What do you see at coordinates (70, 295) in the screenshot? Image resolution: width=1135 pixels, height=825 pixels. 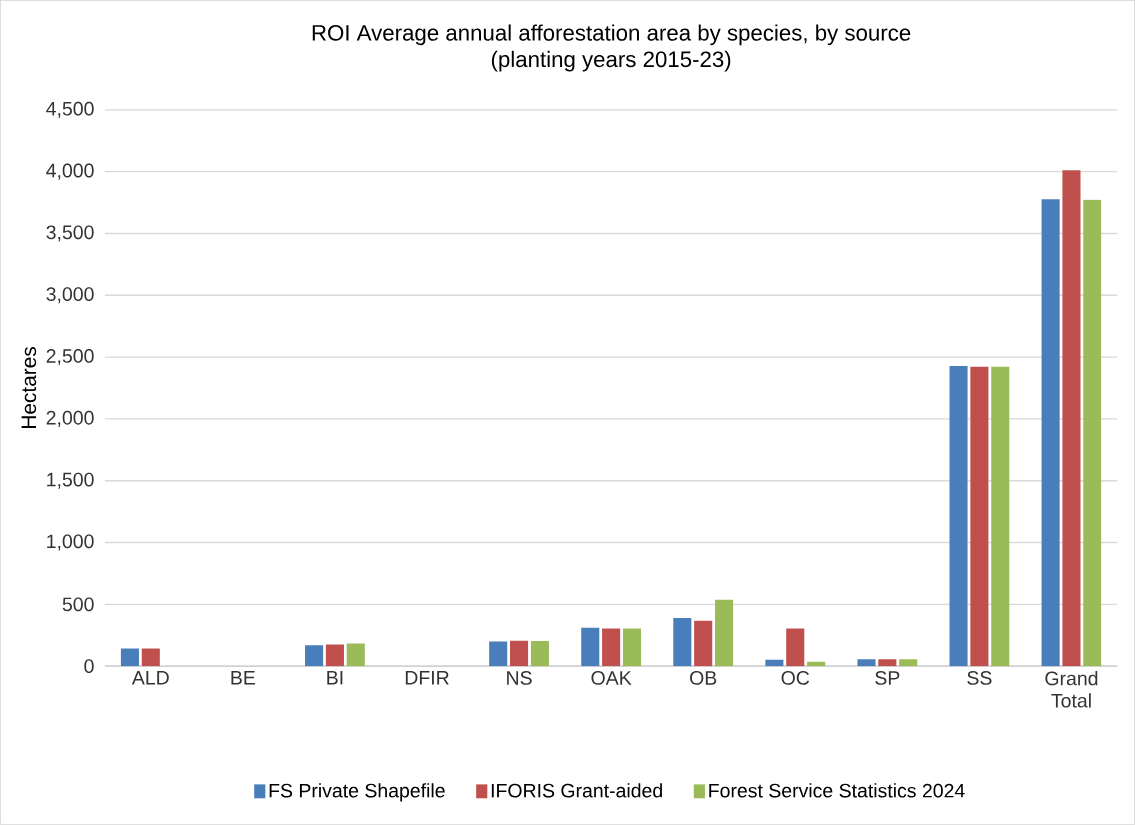 I see `y-tick-label: 3,000` at bounding box center [70, 295].